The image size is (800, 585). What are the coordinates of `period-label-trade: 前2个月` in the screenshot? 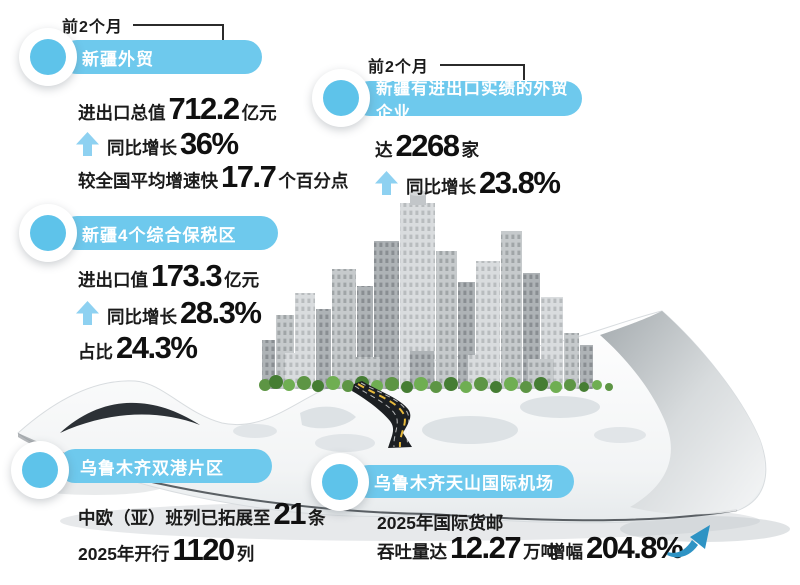 It's located at (92, 27).